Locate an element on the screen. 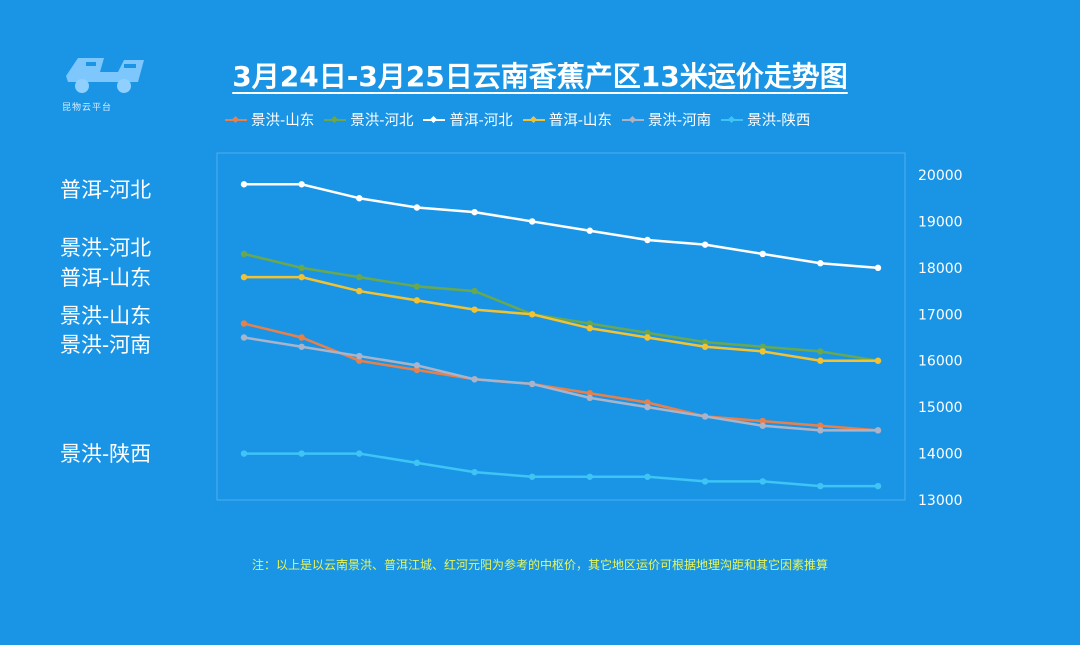  y-tick-label: 16000 is located at coordinates (940, 362).